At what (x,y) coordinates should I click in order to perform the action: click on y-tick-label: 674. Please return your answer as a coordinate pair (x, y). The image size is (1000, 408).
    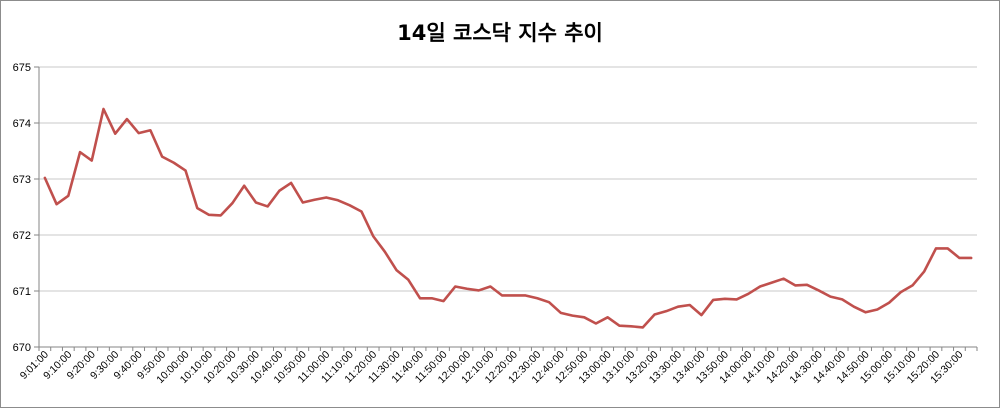
    Looking at the image, I should click on (22, 124).